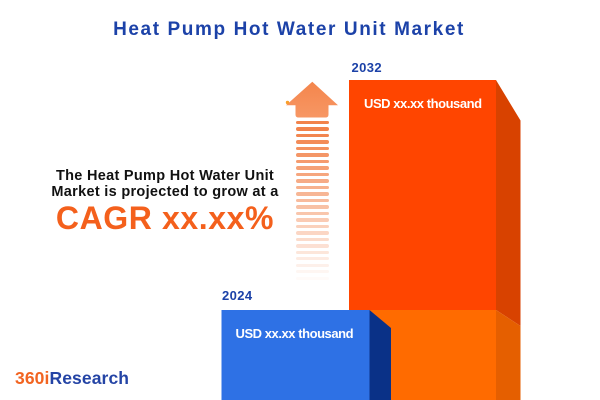 This screenshot has height=400, width=600. What do you see at coordinates (32, 377) in the screenshot?
I see `brand-logo-prefix: 360i` at bounding box center [32, 377].